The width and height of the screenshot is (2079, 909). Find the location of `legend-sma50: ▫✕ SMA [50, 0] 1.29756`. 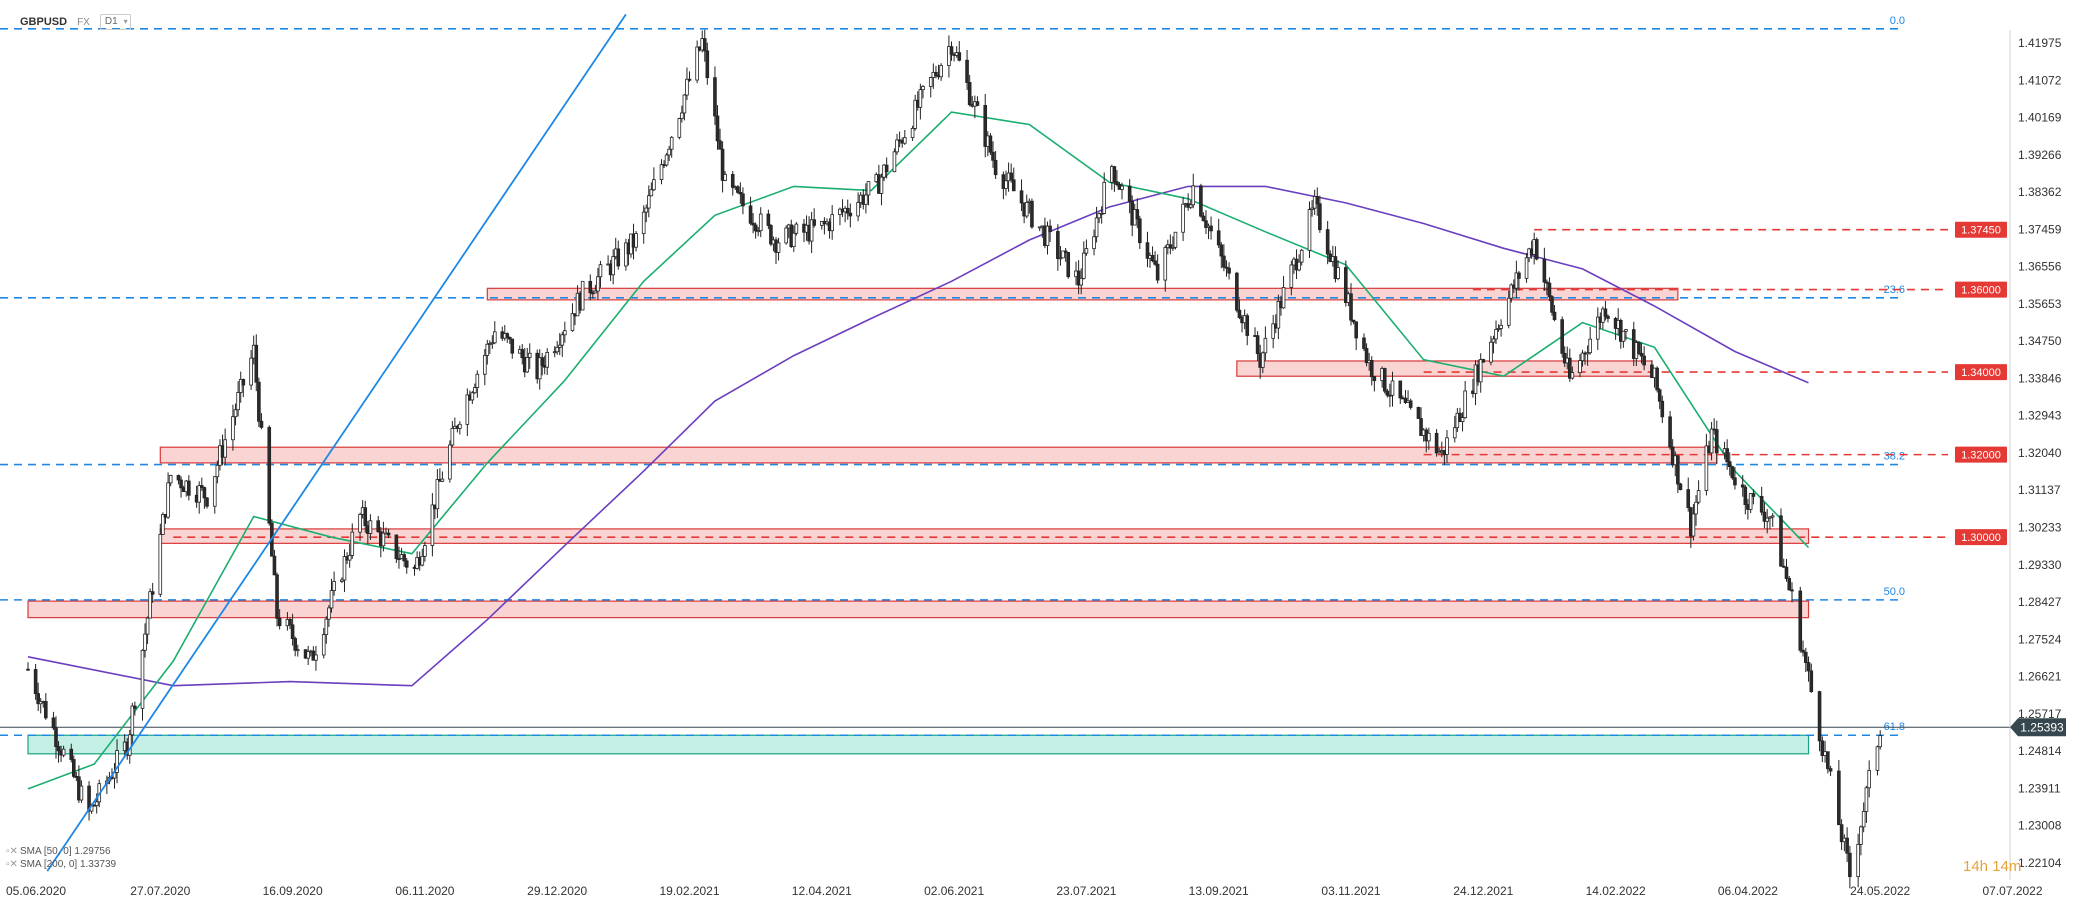

legend-sma50: ▫✕ SMA [50, 0] 1.29756 is located at coordinates (58, 851).